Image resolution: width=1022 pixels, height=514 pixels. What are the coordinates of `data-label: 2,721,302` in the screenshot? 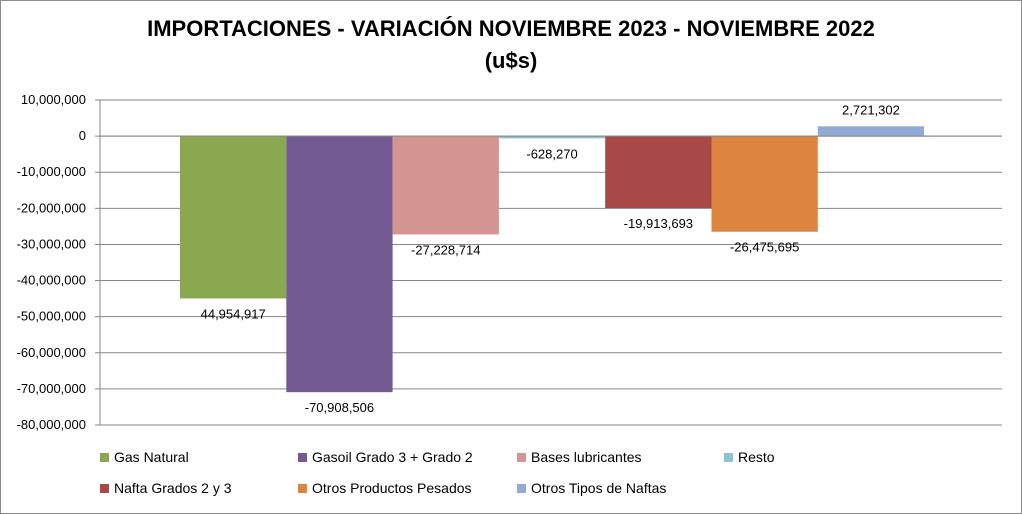 It's located at (871, 109).